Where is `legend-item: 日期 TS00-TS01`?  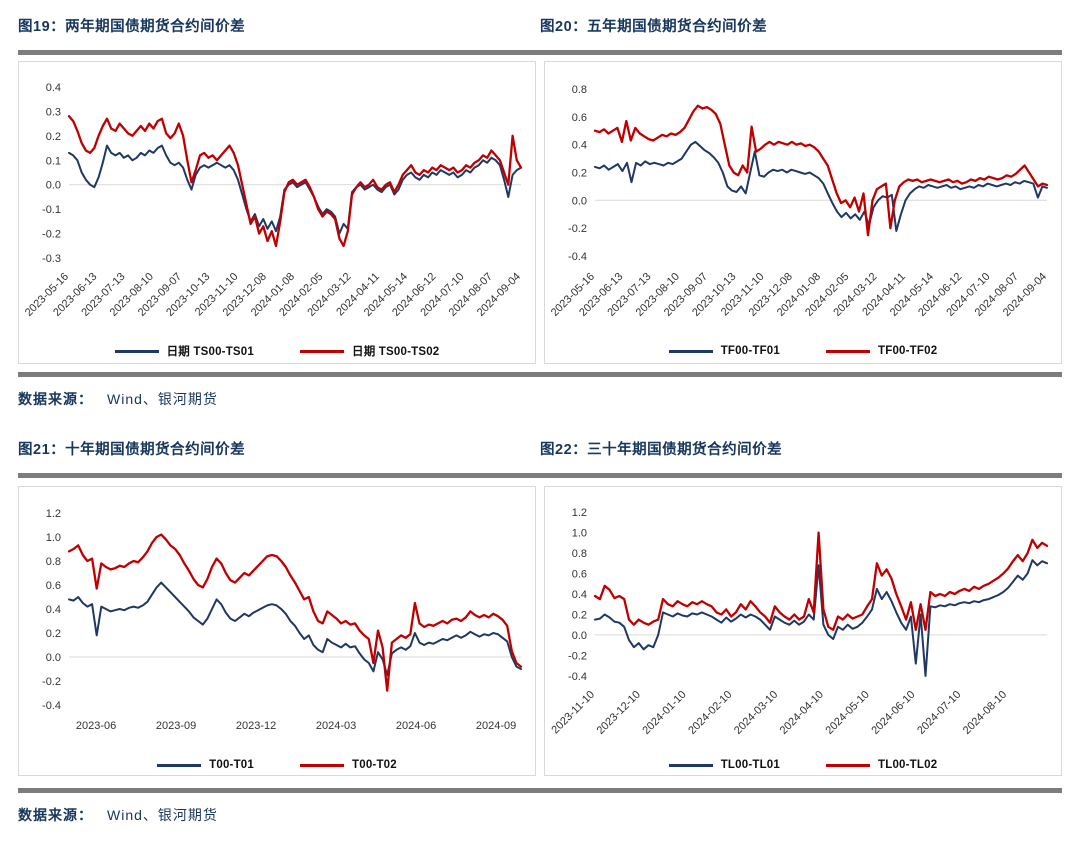 legend-item: 日期 TS00-TS01 is located at coordinates (184, 351).